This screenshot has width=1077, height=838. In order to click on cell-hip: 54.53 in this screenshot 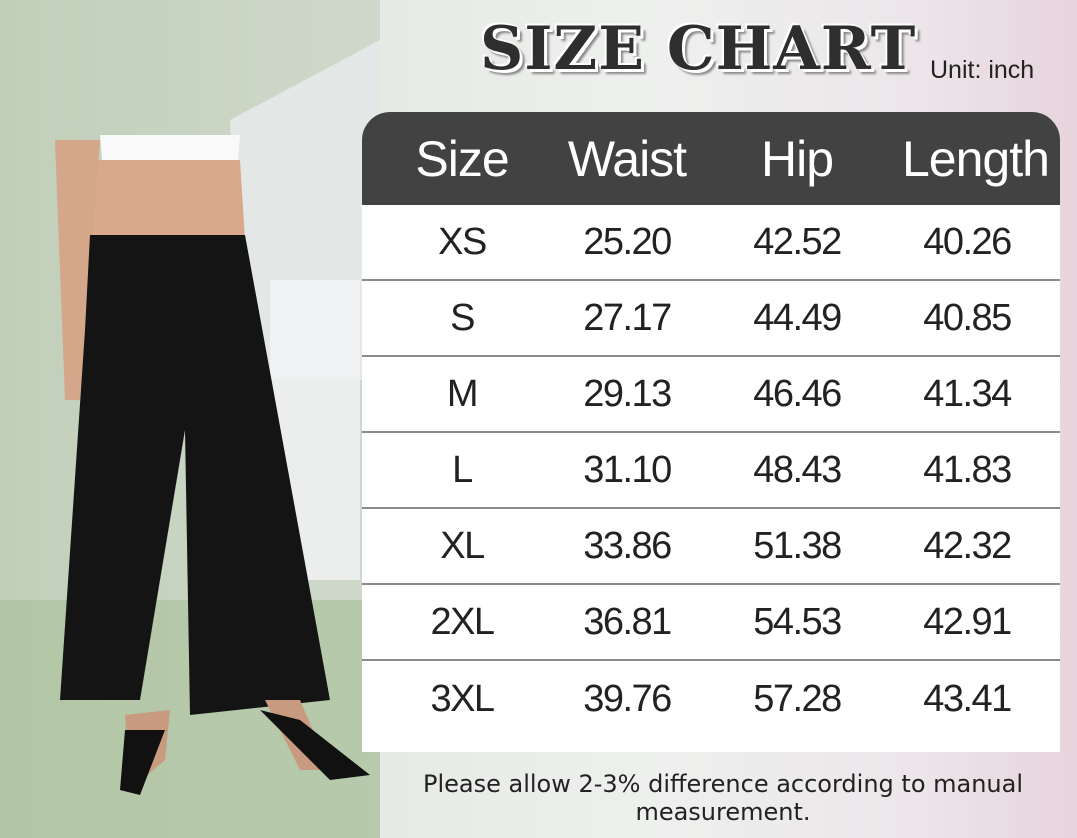, I will do `click(797, 621)`.